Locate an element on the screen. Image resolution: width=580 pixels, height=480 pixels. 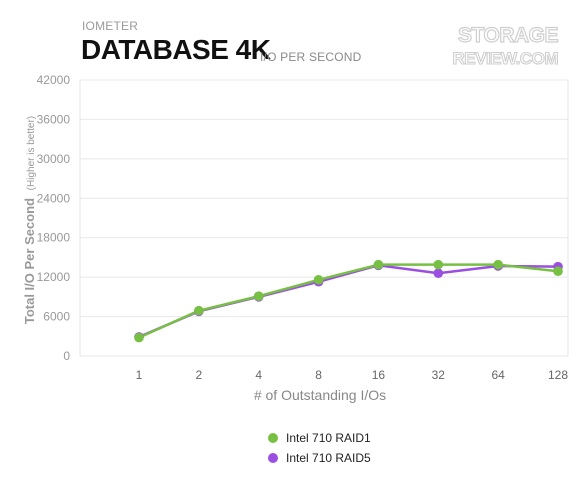
legend-item-raid1: Intel 710 RAID1 is located at coordinates (319, 438).